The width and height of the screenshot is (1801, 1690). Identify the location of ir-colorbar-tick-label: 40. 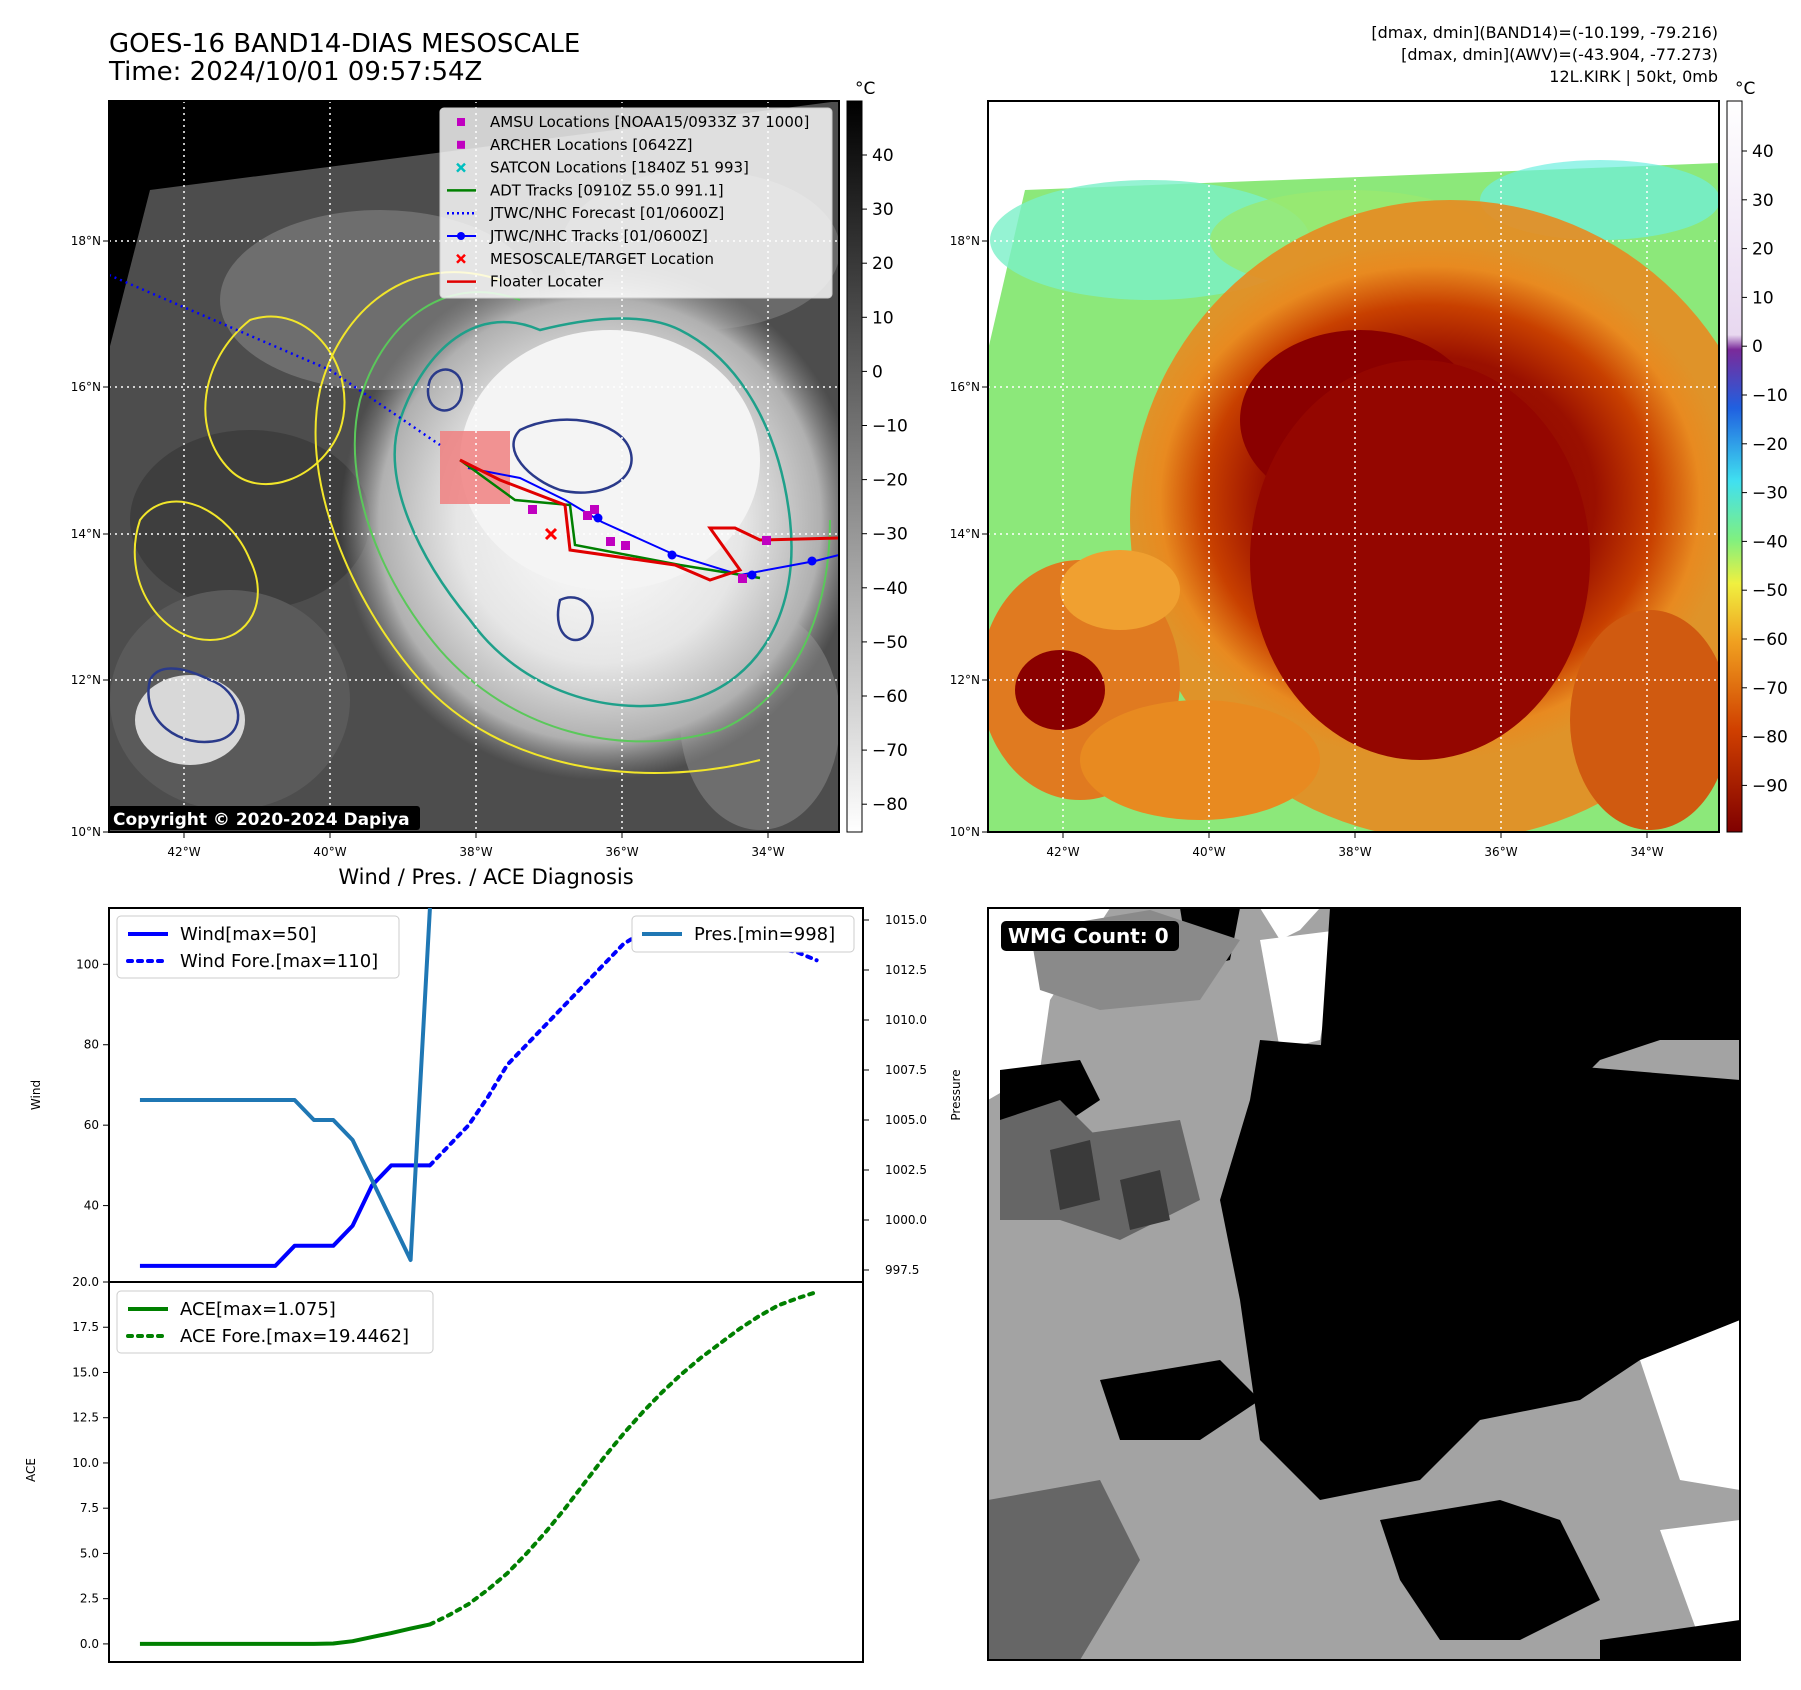
(883, 156).